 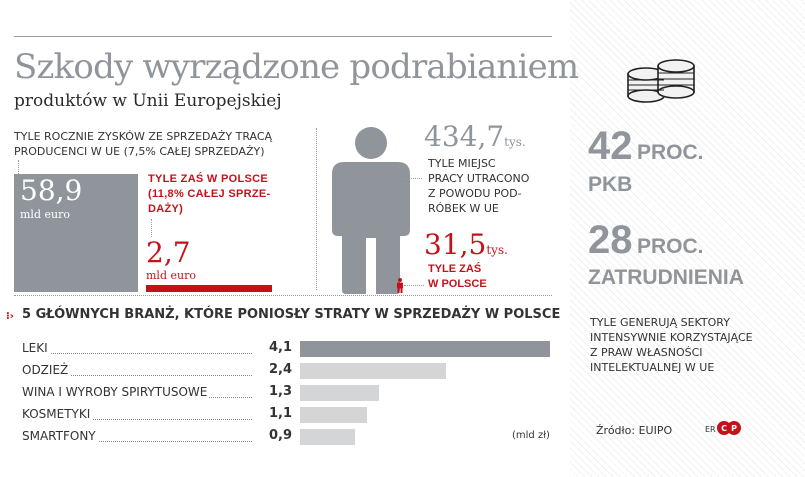 What do you see at coordinates (46, 370) in the screenshot?
I see `row-label: ODZIEŻ` at bounding box center [46, 370].